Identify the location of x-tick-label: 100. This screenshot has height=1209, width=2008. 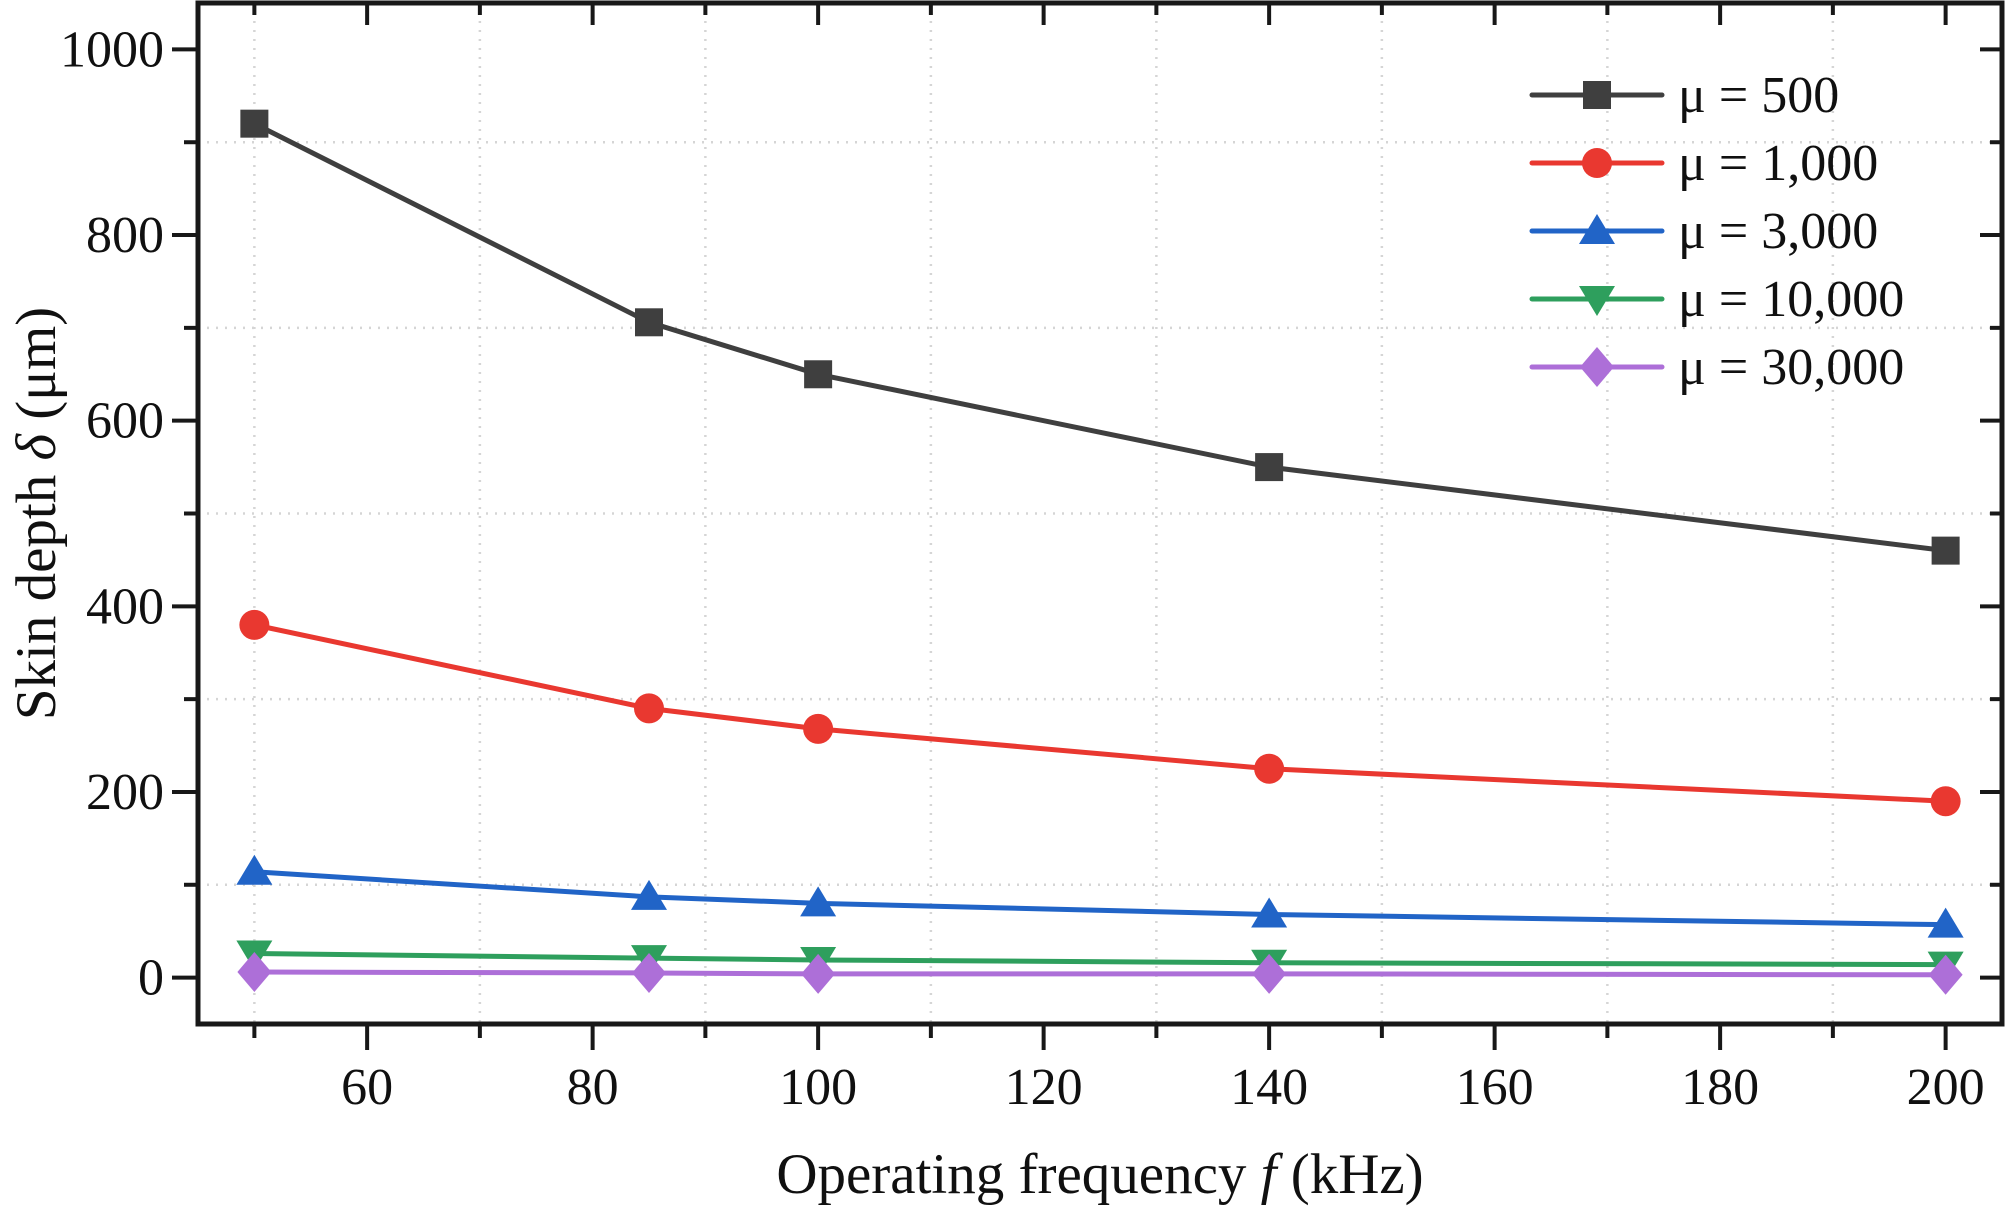
(818, 1087).